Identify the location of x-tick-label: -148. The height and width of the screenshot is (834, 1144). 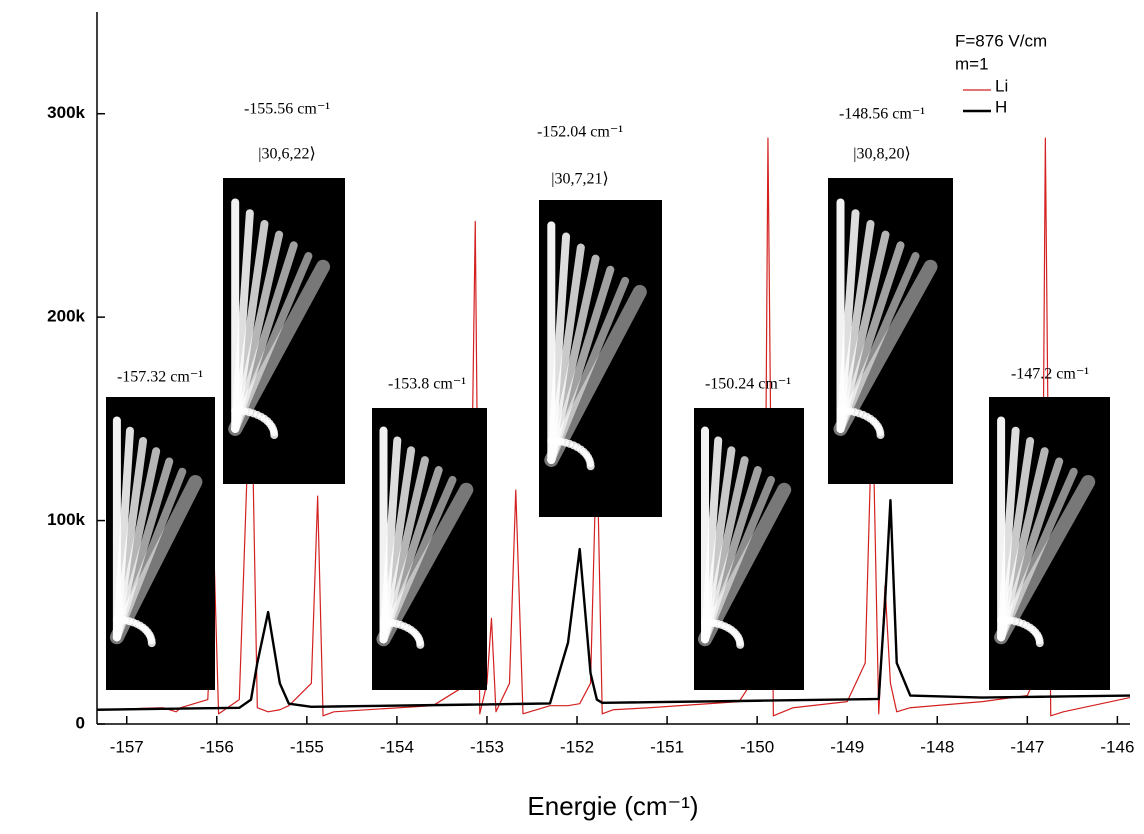
(937, 746).